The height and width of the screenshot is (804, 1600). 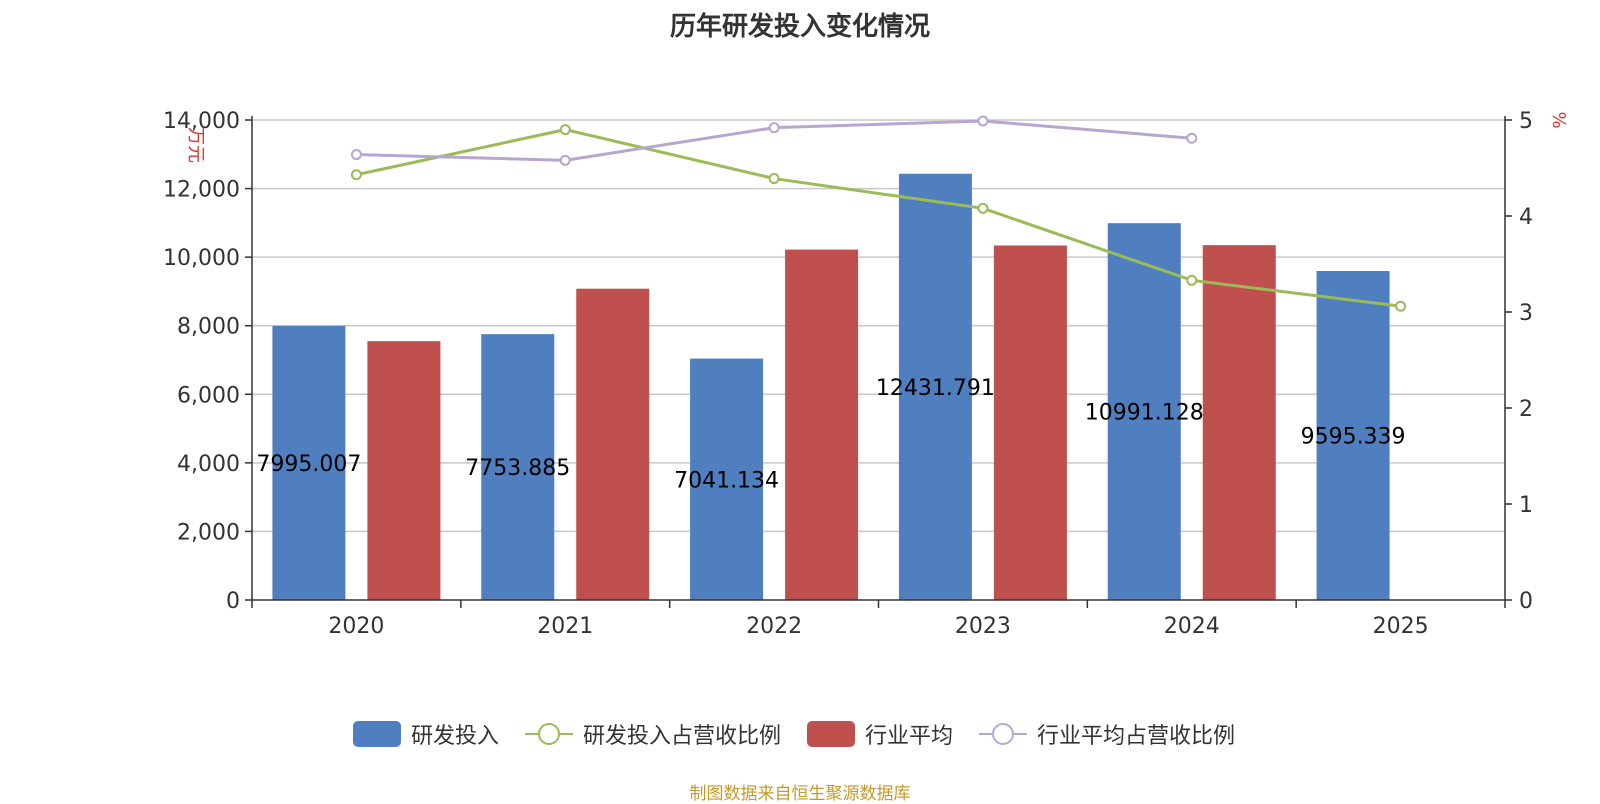 I want to click on y-right-tick-label: 3, so click(x=1526, y=313).